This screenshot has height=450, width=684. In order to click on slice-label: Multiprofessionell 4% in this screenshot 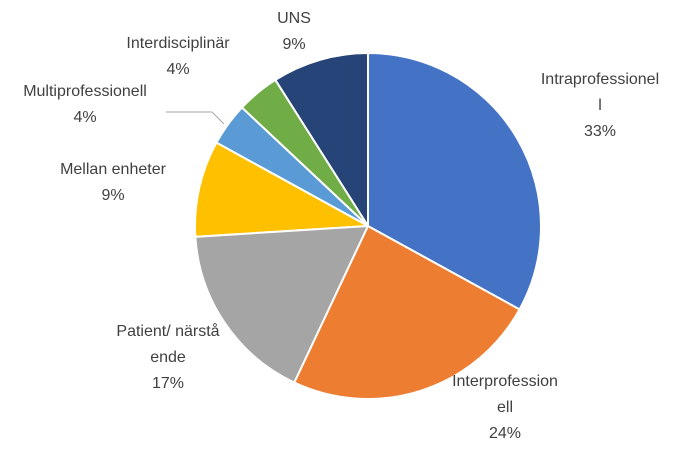, I will do `click(87, 105)`.